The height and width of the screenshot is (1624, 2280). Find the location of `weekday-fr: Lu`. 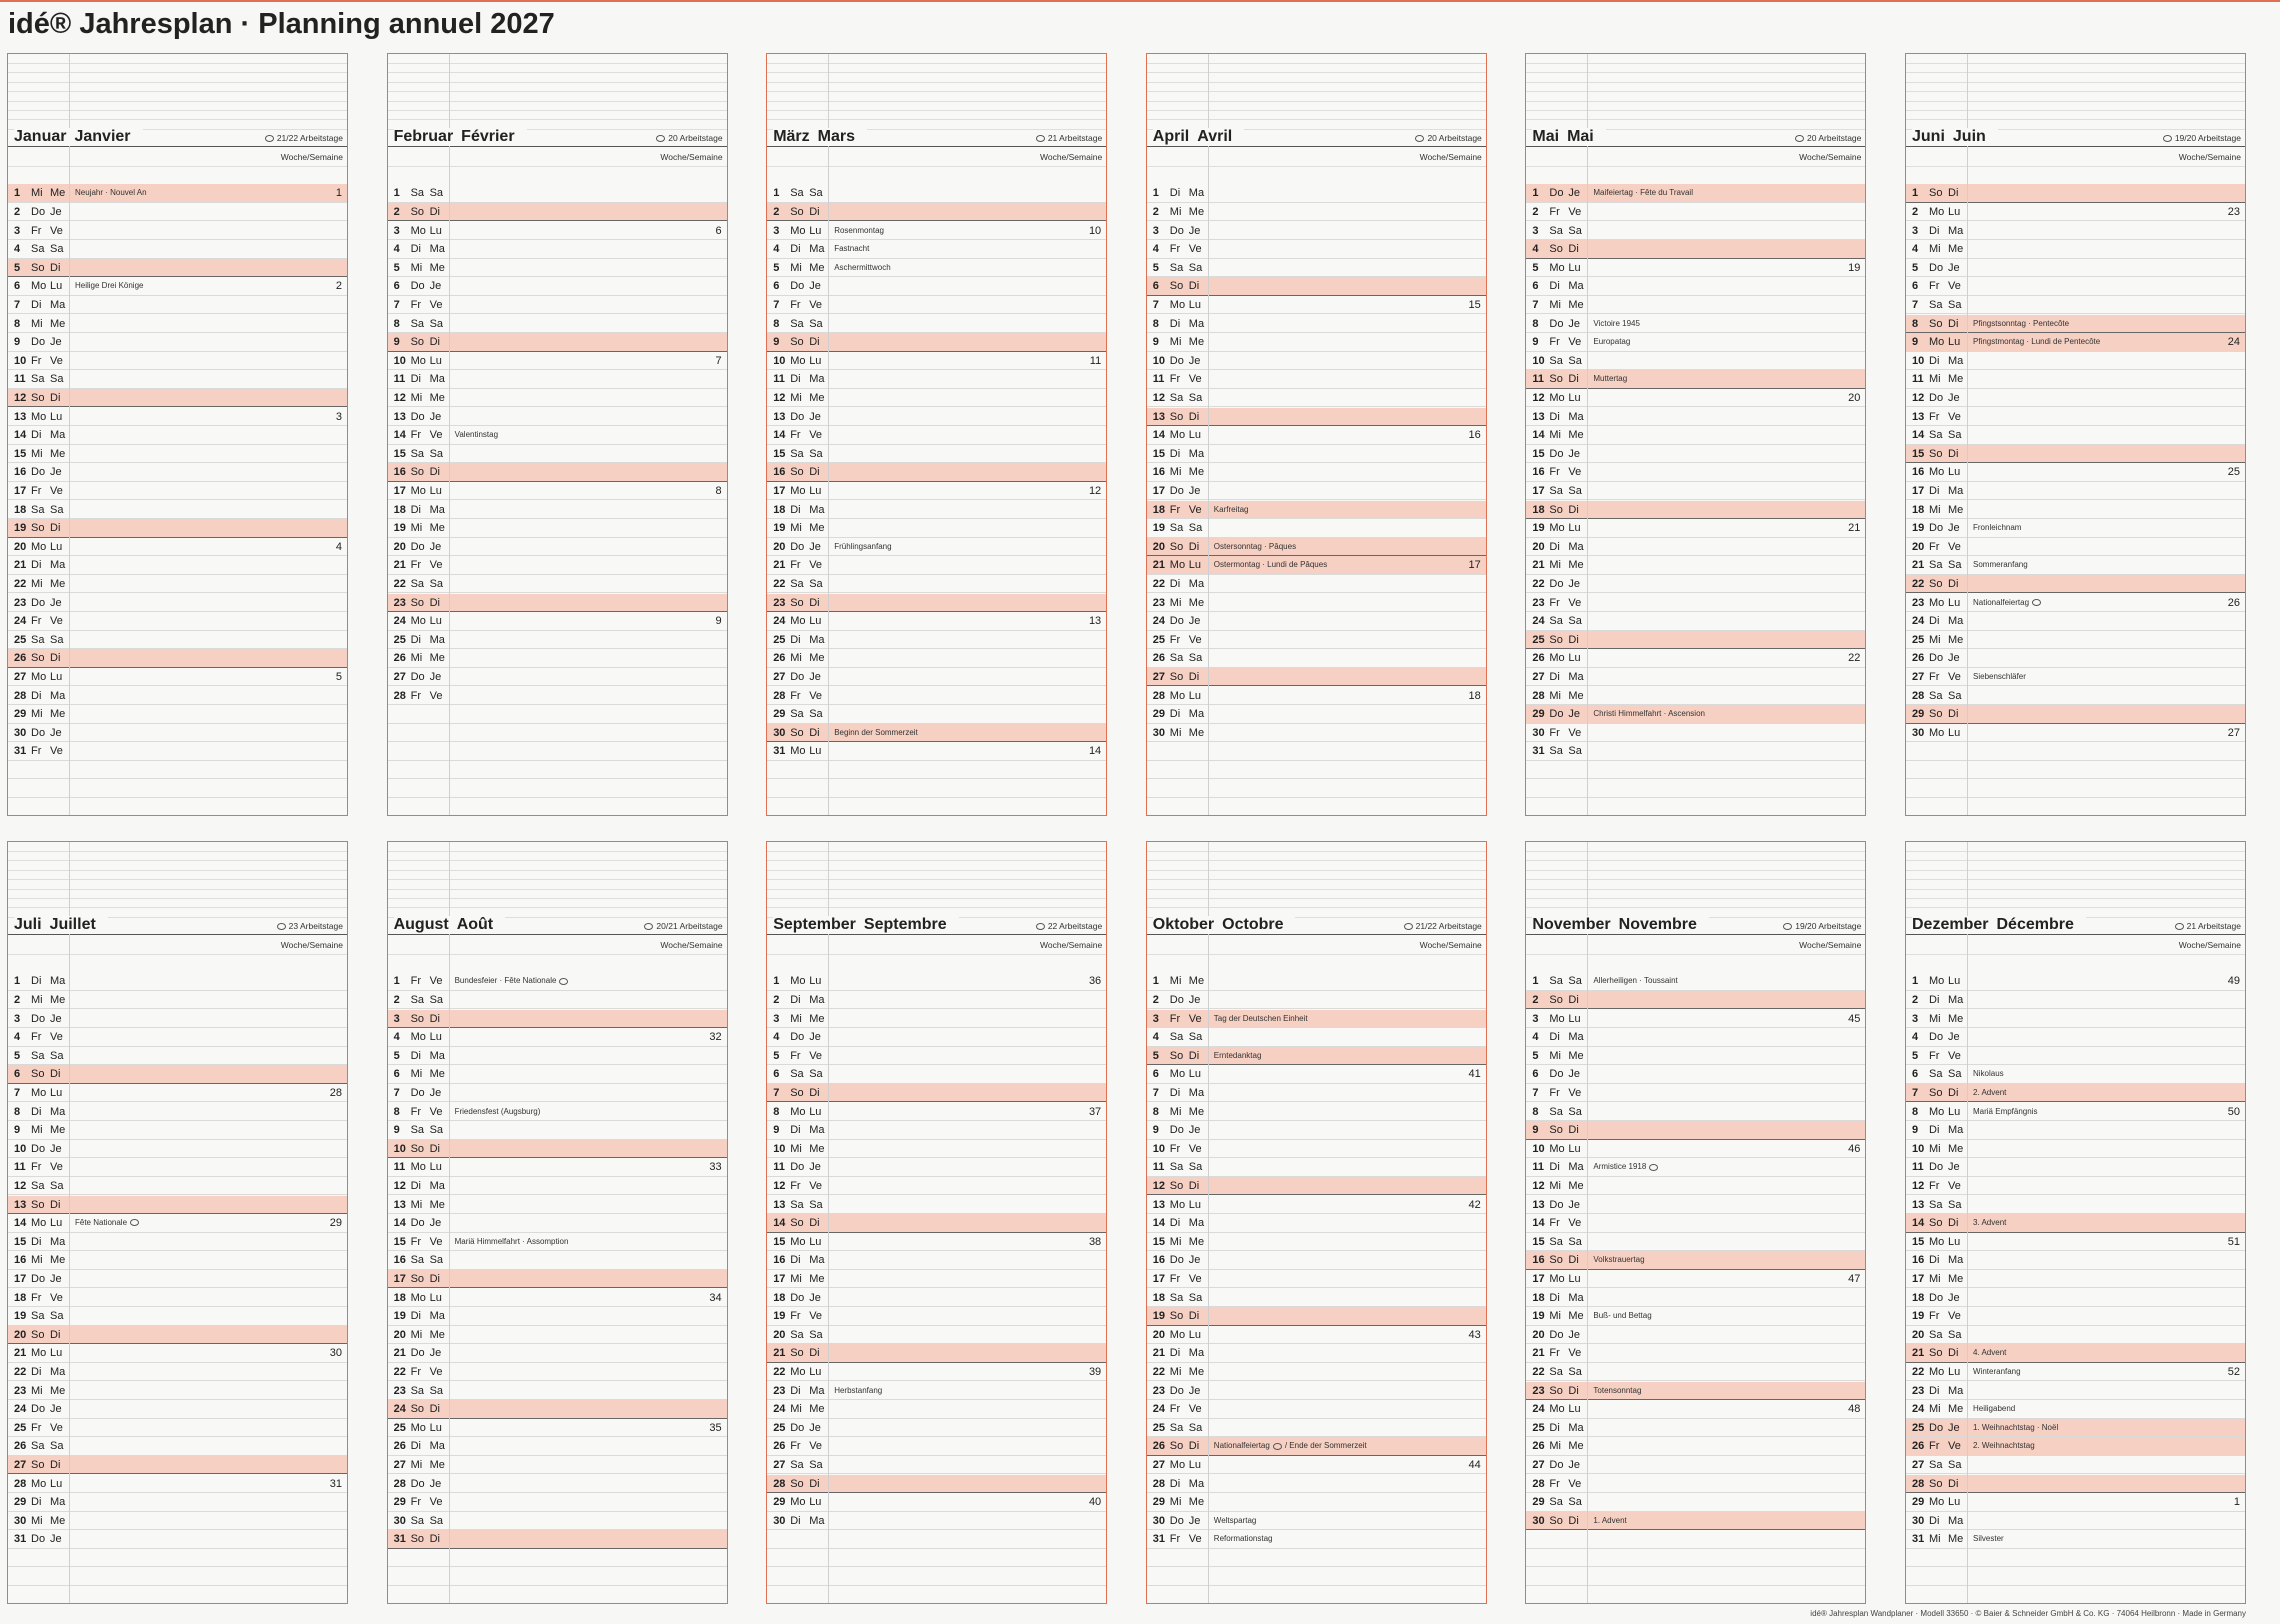

weekday-fr: Lu is located at coordinates (1195, 304).